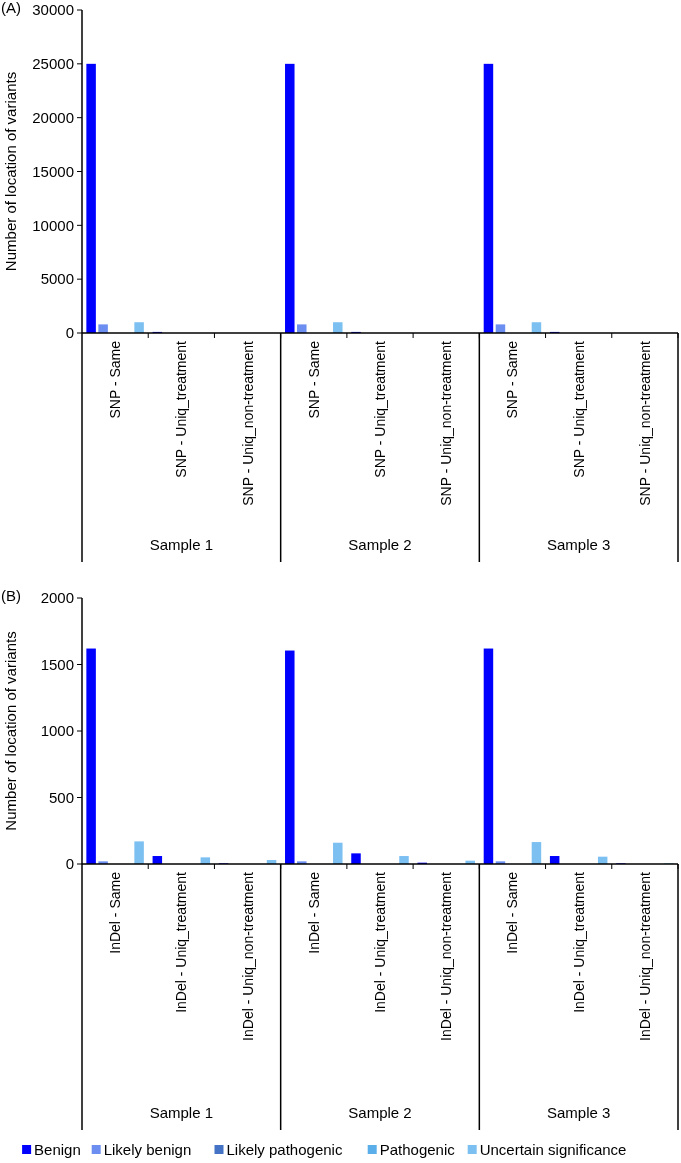  What do you see at coordinates (53, 10) in the screenshot?
I see `y-tick-label: 30000` at bounding box center [53, 10].